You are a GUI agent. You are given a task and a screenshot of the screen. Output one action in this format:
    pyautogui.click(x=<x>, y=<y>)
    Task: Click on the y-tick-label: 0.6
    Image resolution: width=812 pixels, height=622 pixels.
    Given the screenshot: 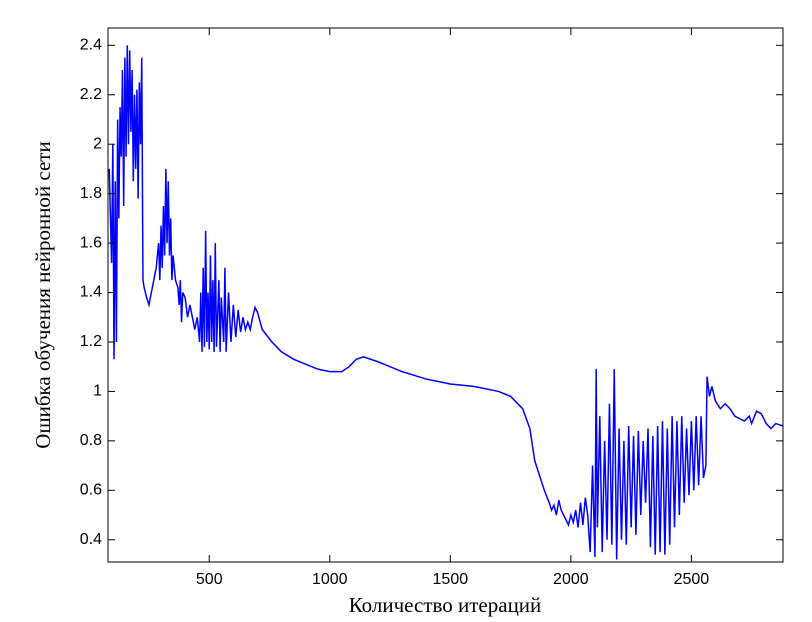 What is the action you would take?
    pyautogui.click(x=91, y=490)
    